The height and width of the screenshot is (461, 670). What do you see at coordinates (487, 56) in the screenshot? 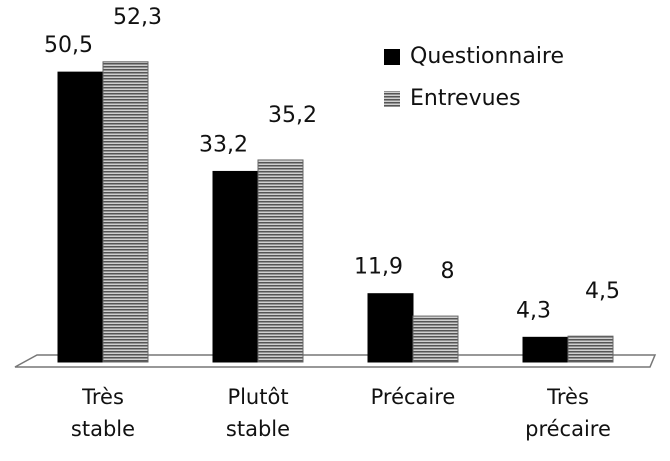
I see `legend-label: Questionnaire` at bounding box center [487, 56].